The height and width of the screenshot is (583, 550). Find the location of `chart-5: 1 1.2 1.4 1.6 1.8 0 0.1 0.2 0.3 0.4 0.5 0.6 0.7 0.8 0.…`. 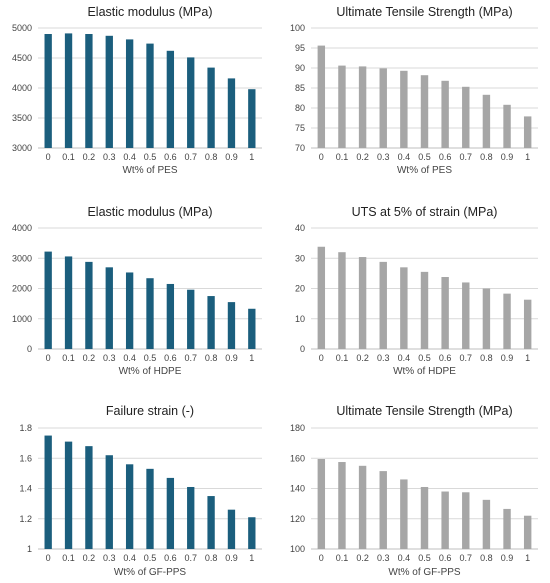

chart-5: 1 1.2 1.4 1.6 1.8 0 0.1 0.2 0.3 0.4 0.5 0.6 0.7 0.8 0.… is located at coordinates (140, 491).